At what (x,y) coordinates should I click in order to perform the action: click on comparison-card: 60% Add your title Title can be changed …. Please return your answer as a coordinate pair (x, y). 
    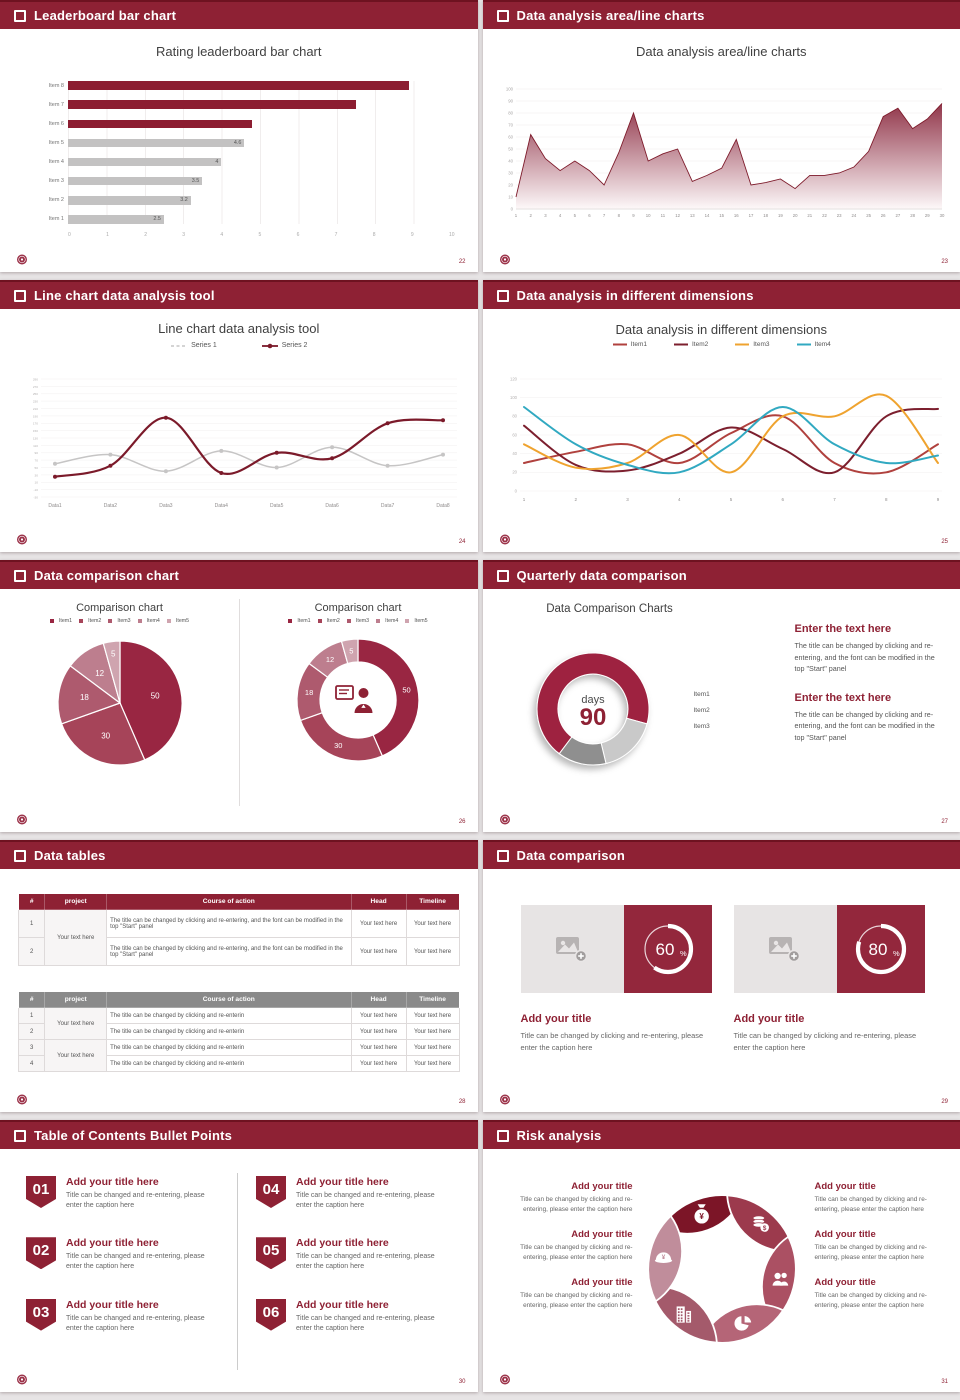
    Looking at the image, I should click on (616, 979).